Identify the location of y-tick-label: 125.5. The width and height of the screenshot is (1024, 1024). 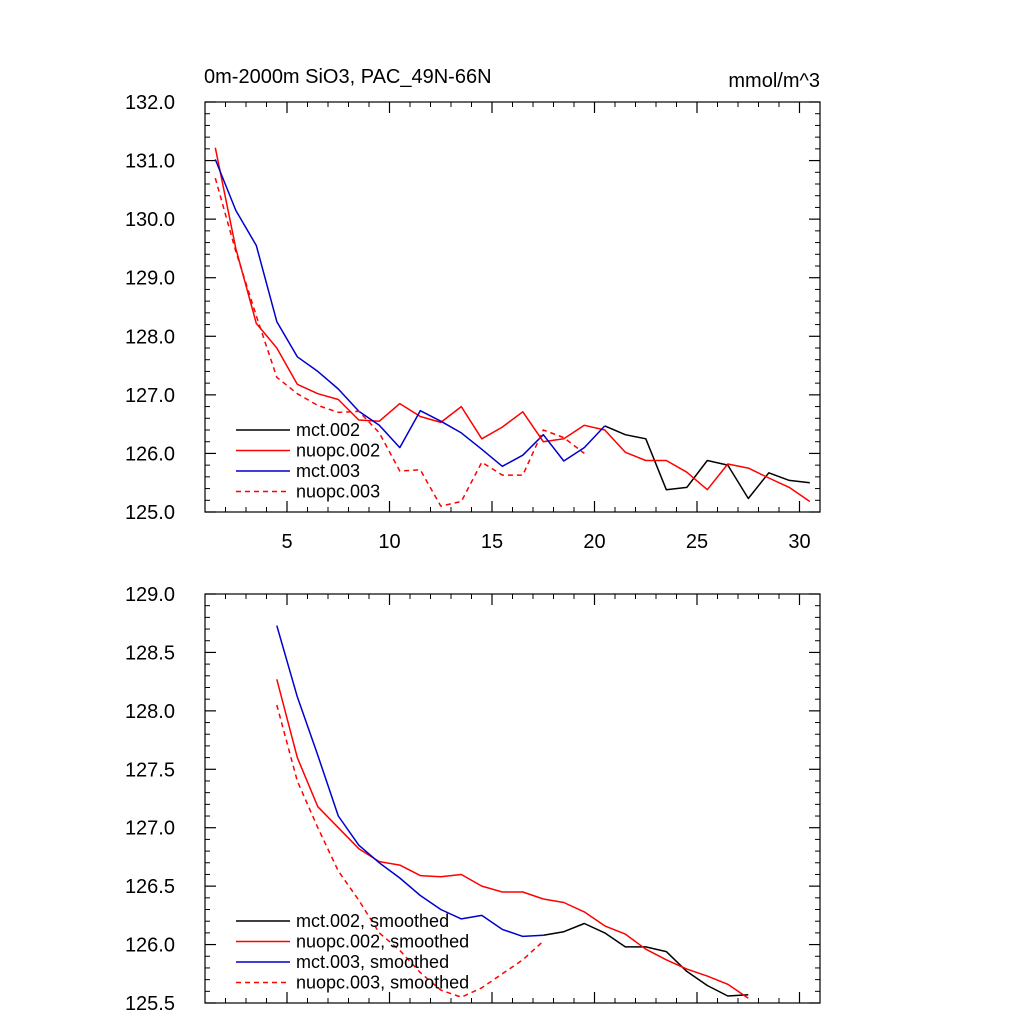
(150, 1004).